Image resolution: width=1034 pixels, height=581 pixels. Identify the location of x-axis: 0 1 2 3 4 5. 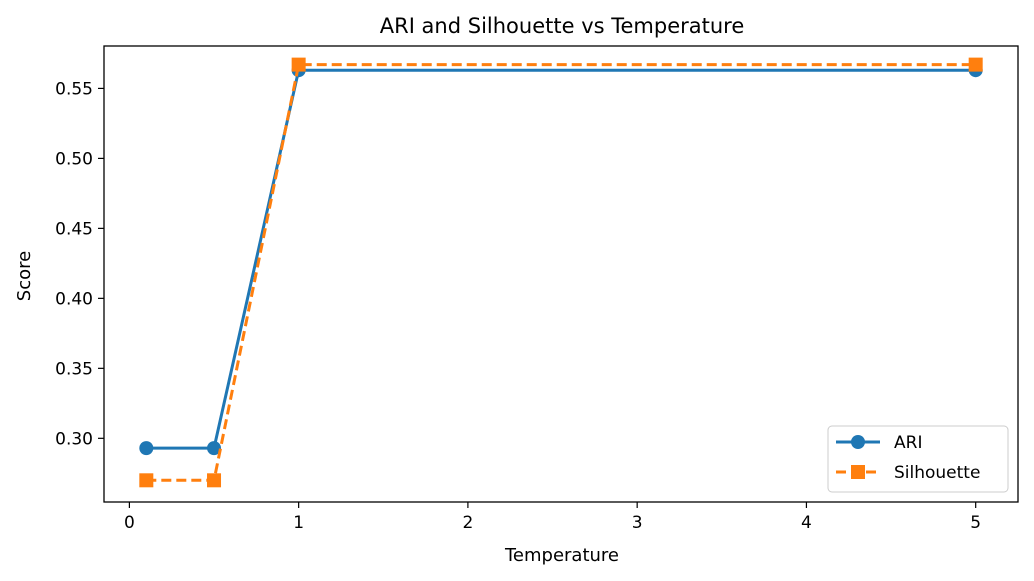
(552, 517).